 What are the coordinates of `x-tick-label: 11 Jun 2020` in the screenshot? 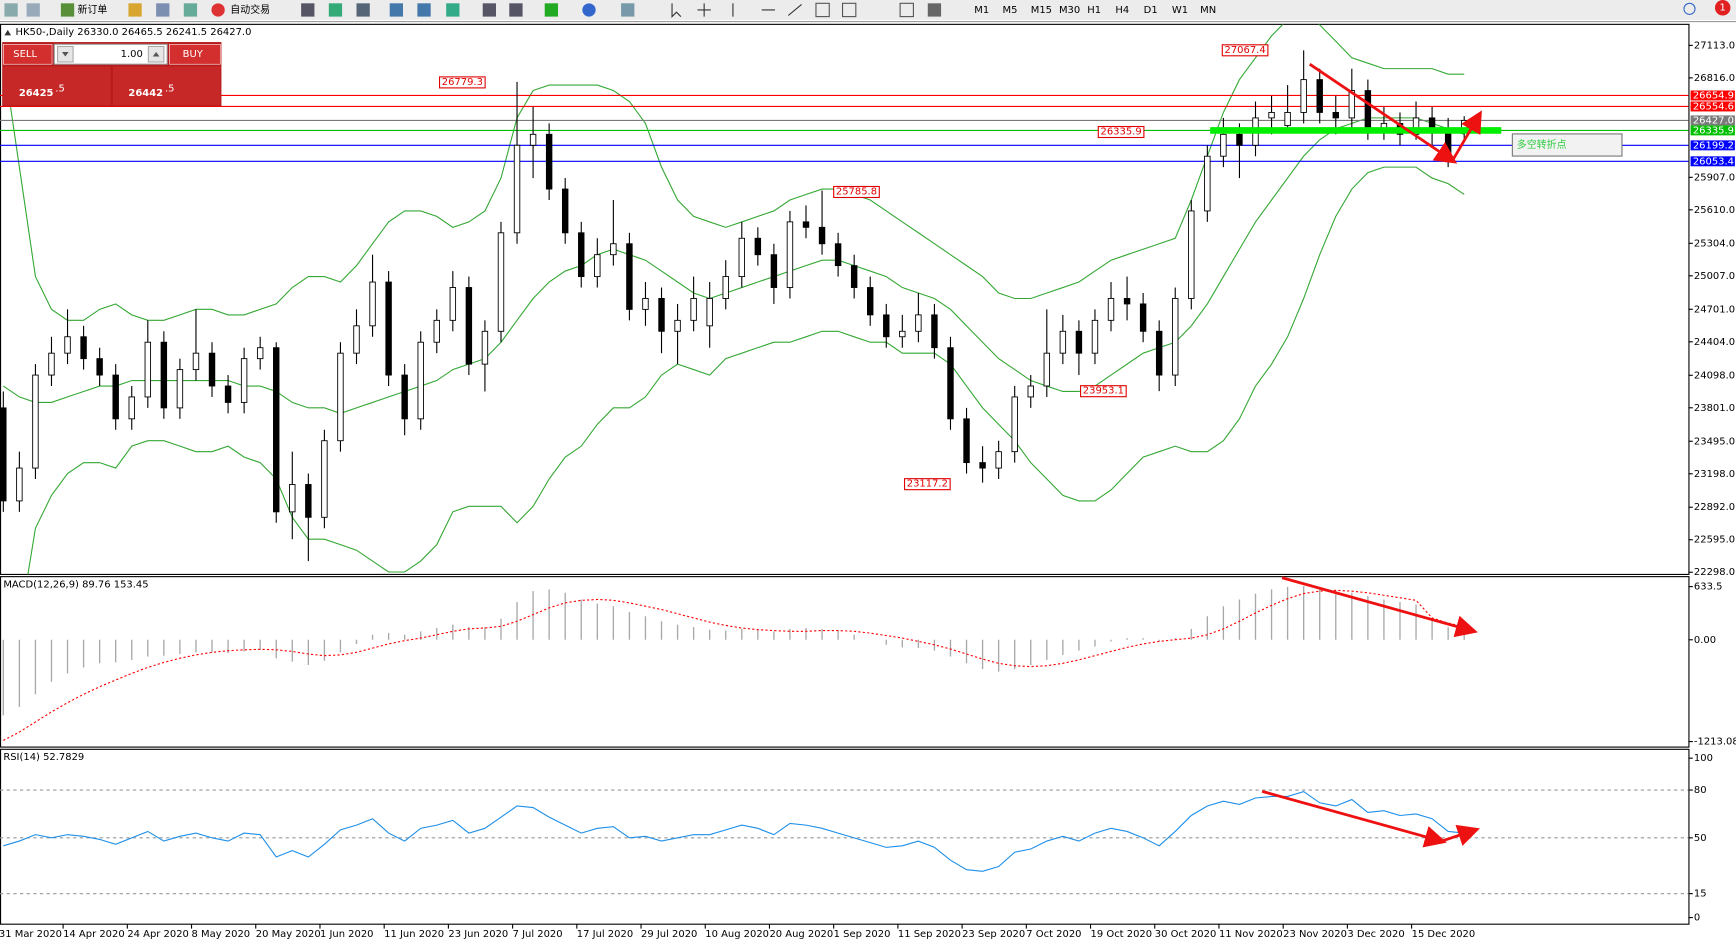 It's located at (414, 934).